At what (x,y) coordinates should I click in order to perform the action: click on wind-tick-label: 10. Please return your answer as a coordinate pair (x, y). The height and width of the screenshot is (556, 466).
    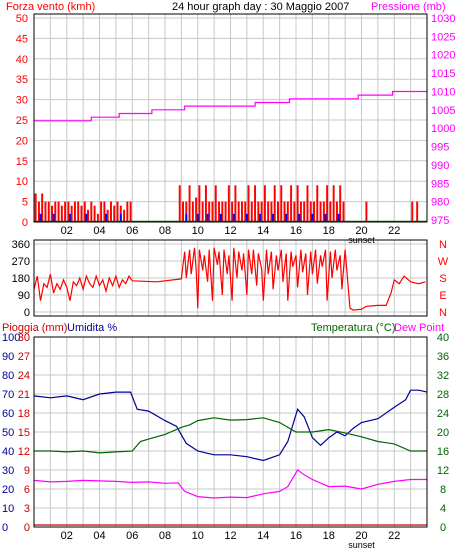
    Looking at the image, I should click on (22, 182).